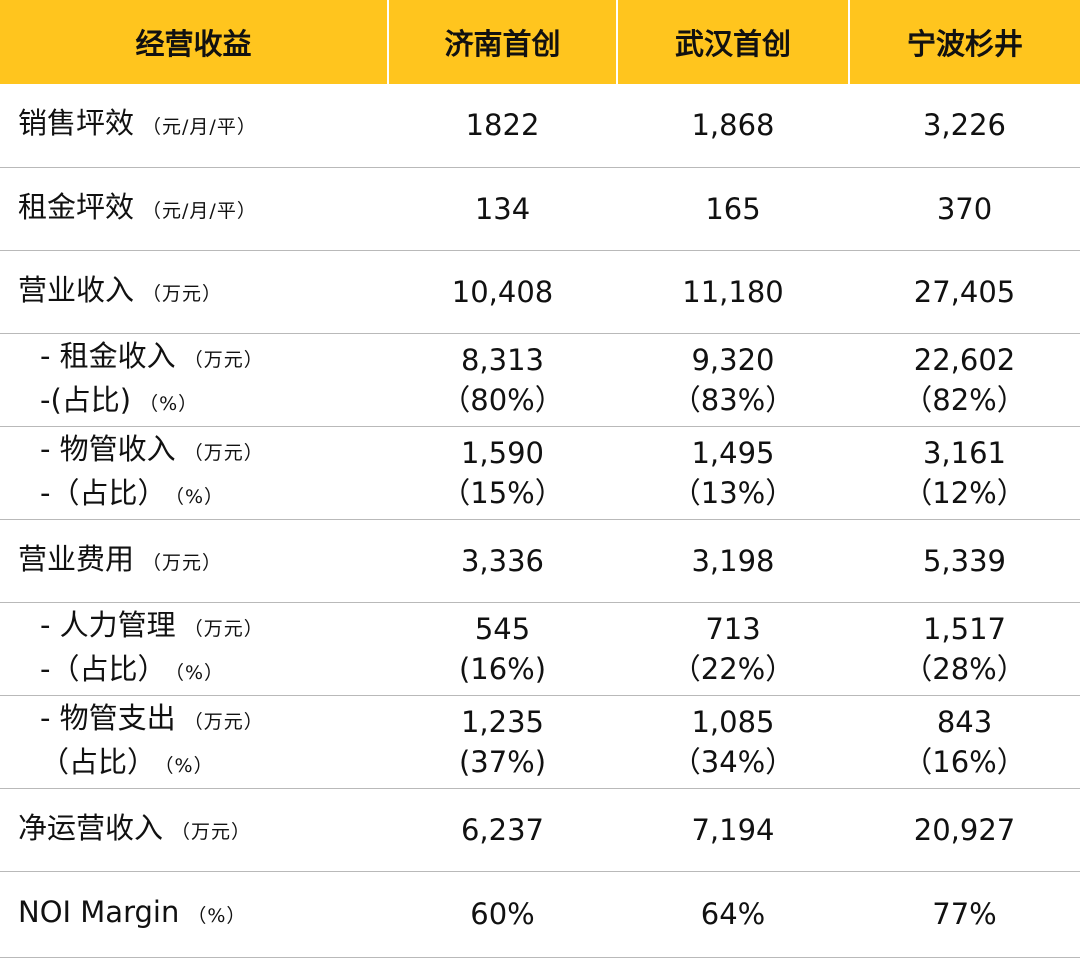 The image size is (1080, 960). What do you see at coordinates (733, 492) in the screenshot?
I see `cell-share: （13%）` at bounding box center [733, 492].